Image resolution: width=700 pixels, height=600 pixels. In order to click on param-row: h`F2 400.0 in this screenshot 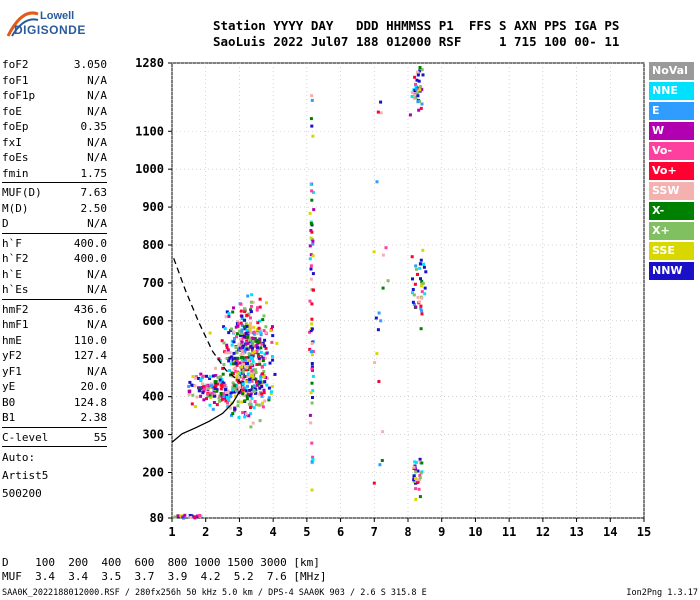, I will do `click(54, 259)`.